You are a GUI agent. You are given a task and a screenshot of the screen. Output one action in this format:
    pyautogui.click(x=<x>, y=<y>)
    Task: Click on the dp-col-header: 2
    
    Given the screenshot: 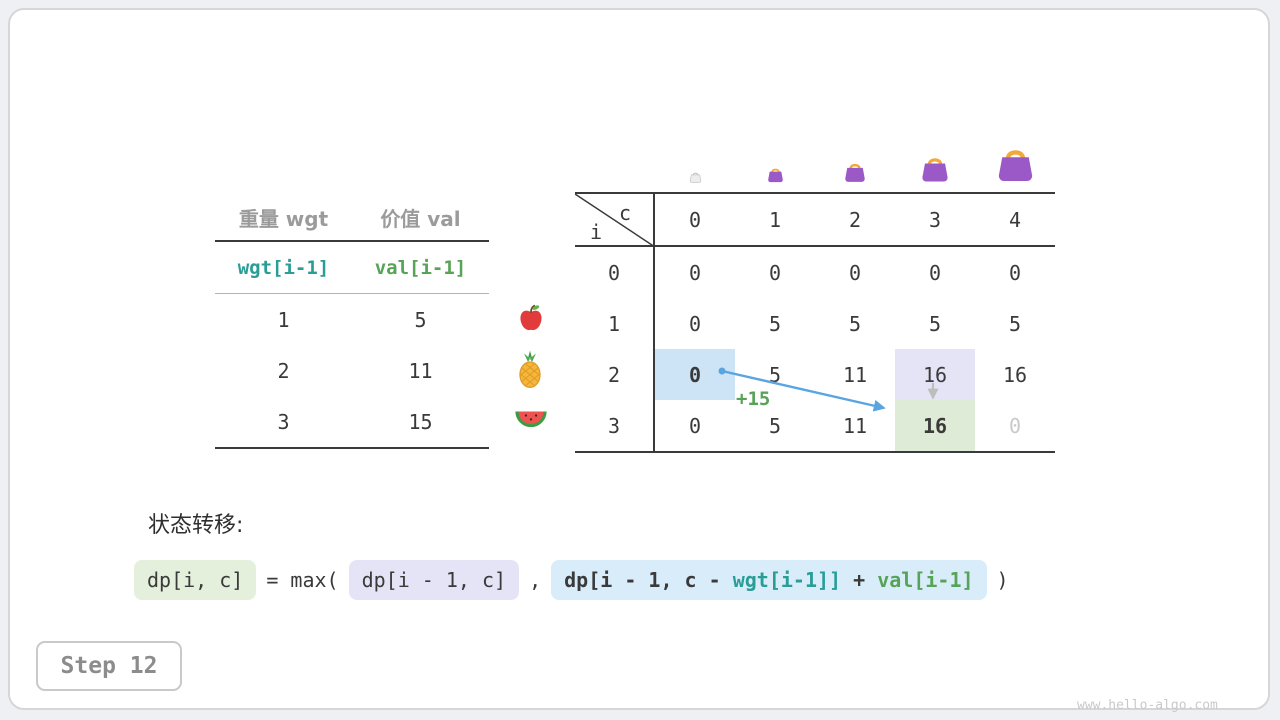 What is the action you would take?
    pyautogui.click(x=855, y=220)
    